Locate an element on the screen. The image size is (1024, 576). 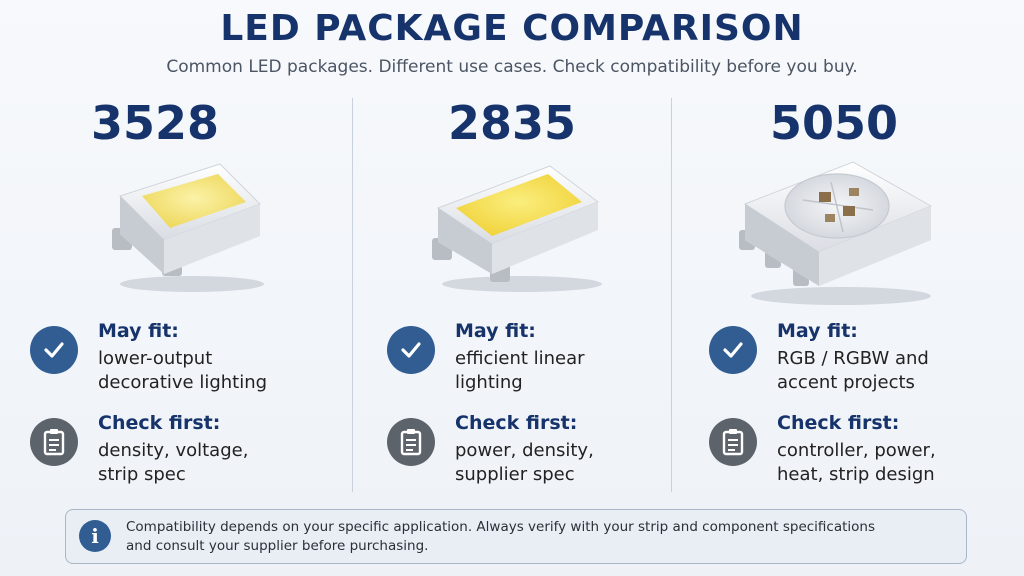
led-5050-chip-image is located at coordinates (836, 233).